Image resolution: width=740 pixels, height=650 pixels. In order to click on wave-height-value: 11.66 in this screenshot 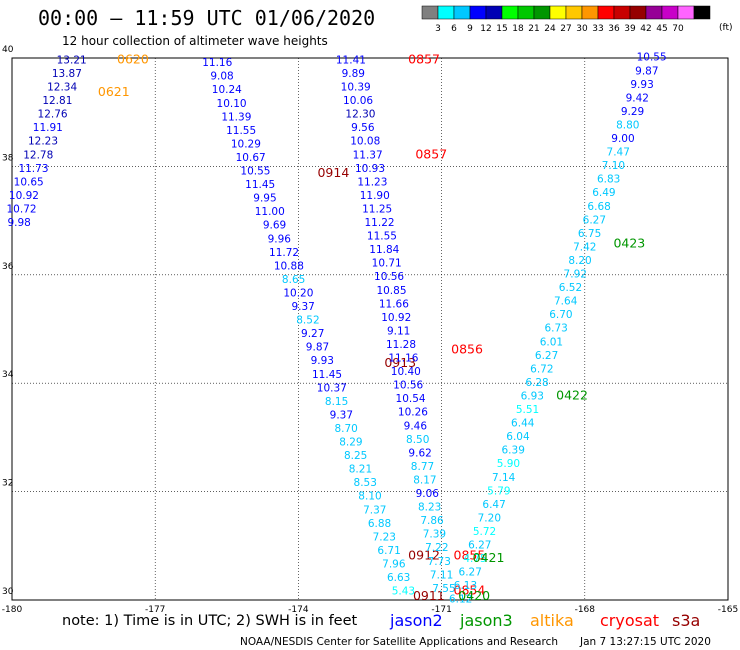, I will do `click(394, 304)`.